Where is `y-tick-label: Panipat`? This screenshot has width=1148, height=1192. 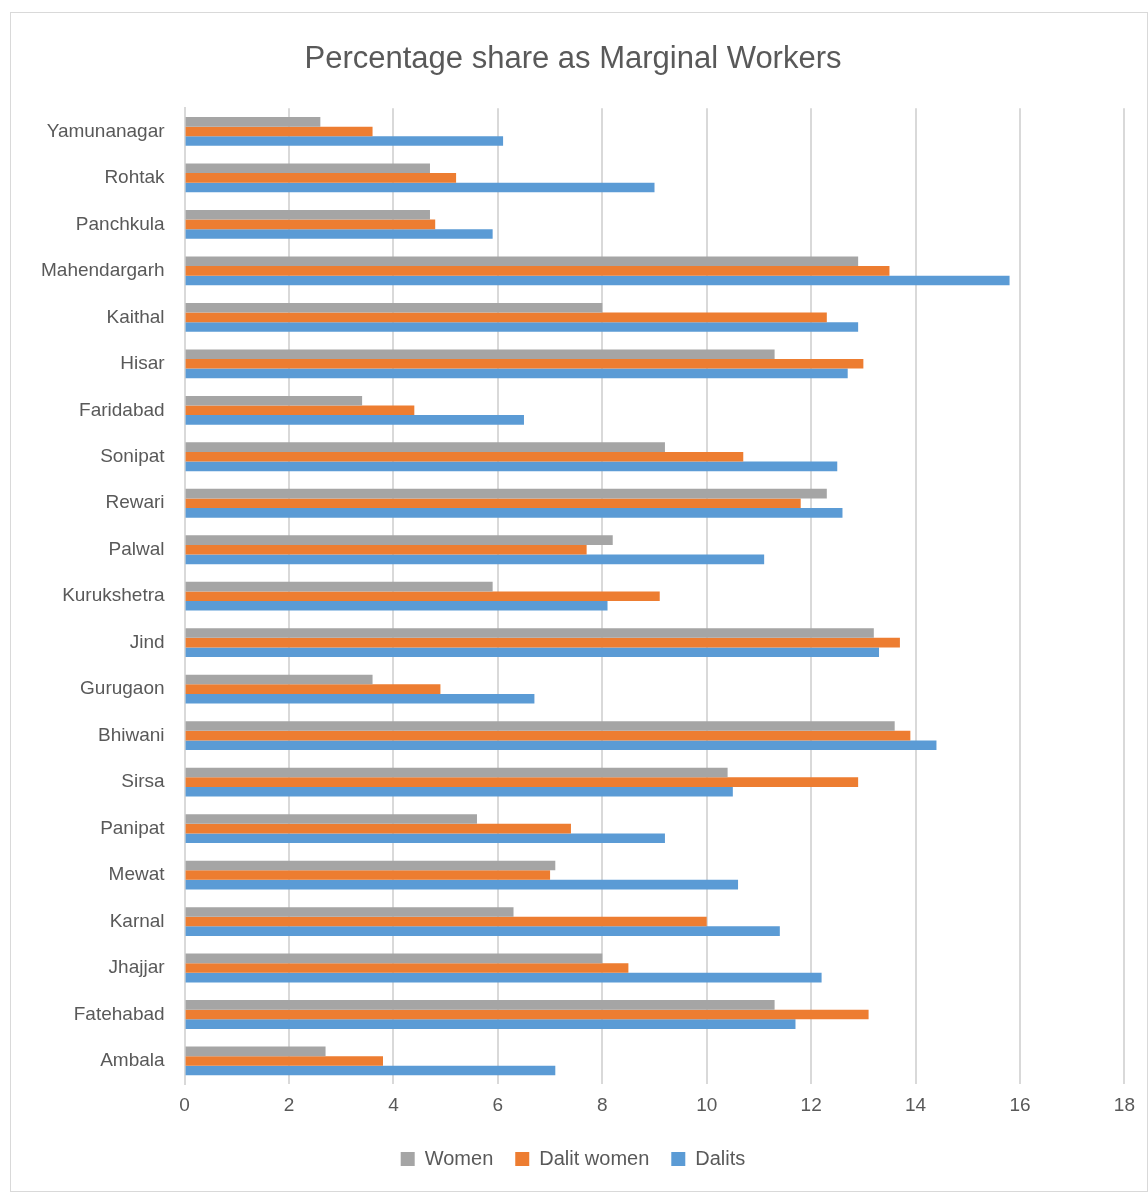 y-tick-label: Panipat is located at coordinates (133, 827).